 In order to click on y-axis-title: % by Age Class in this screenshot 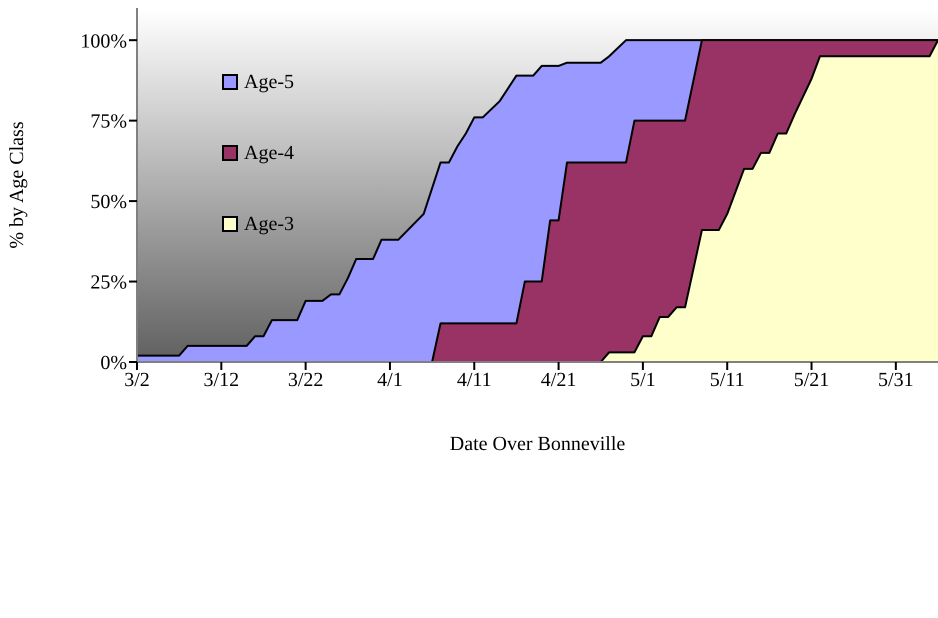, I will do `click(17, 185)`.